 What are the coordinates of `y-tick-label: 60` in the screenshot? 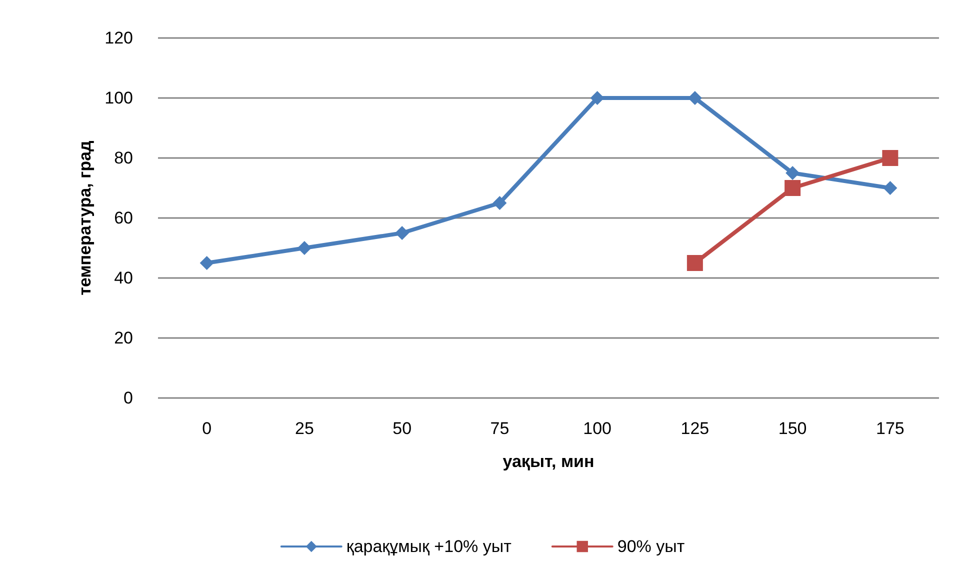 It's located at (123, 218).